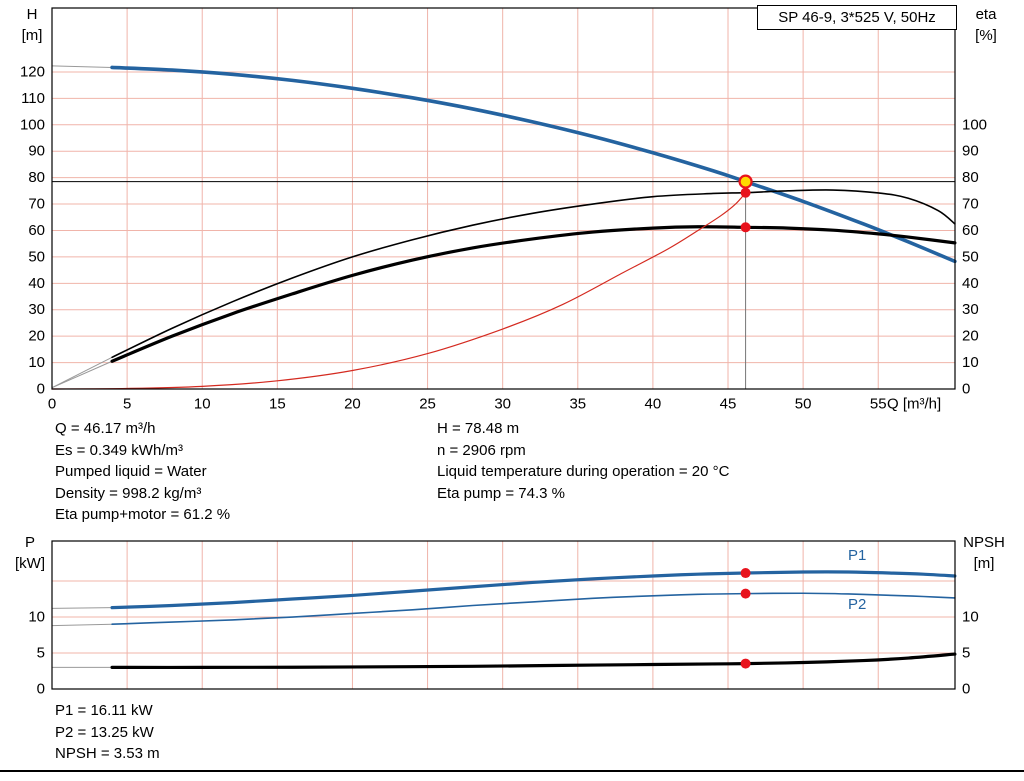 The image size is (1024, 781). Describe the element at coordinates (970, 177) in the screenshot. I see `y-right-tick: 80` at that location.